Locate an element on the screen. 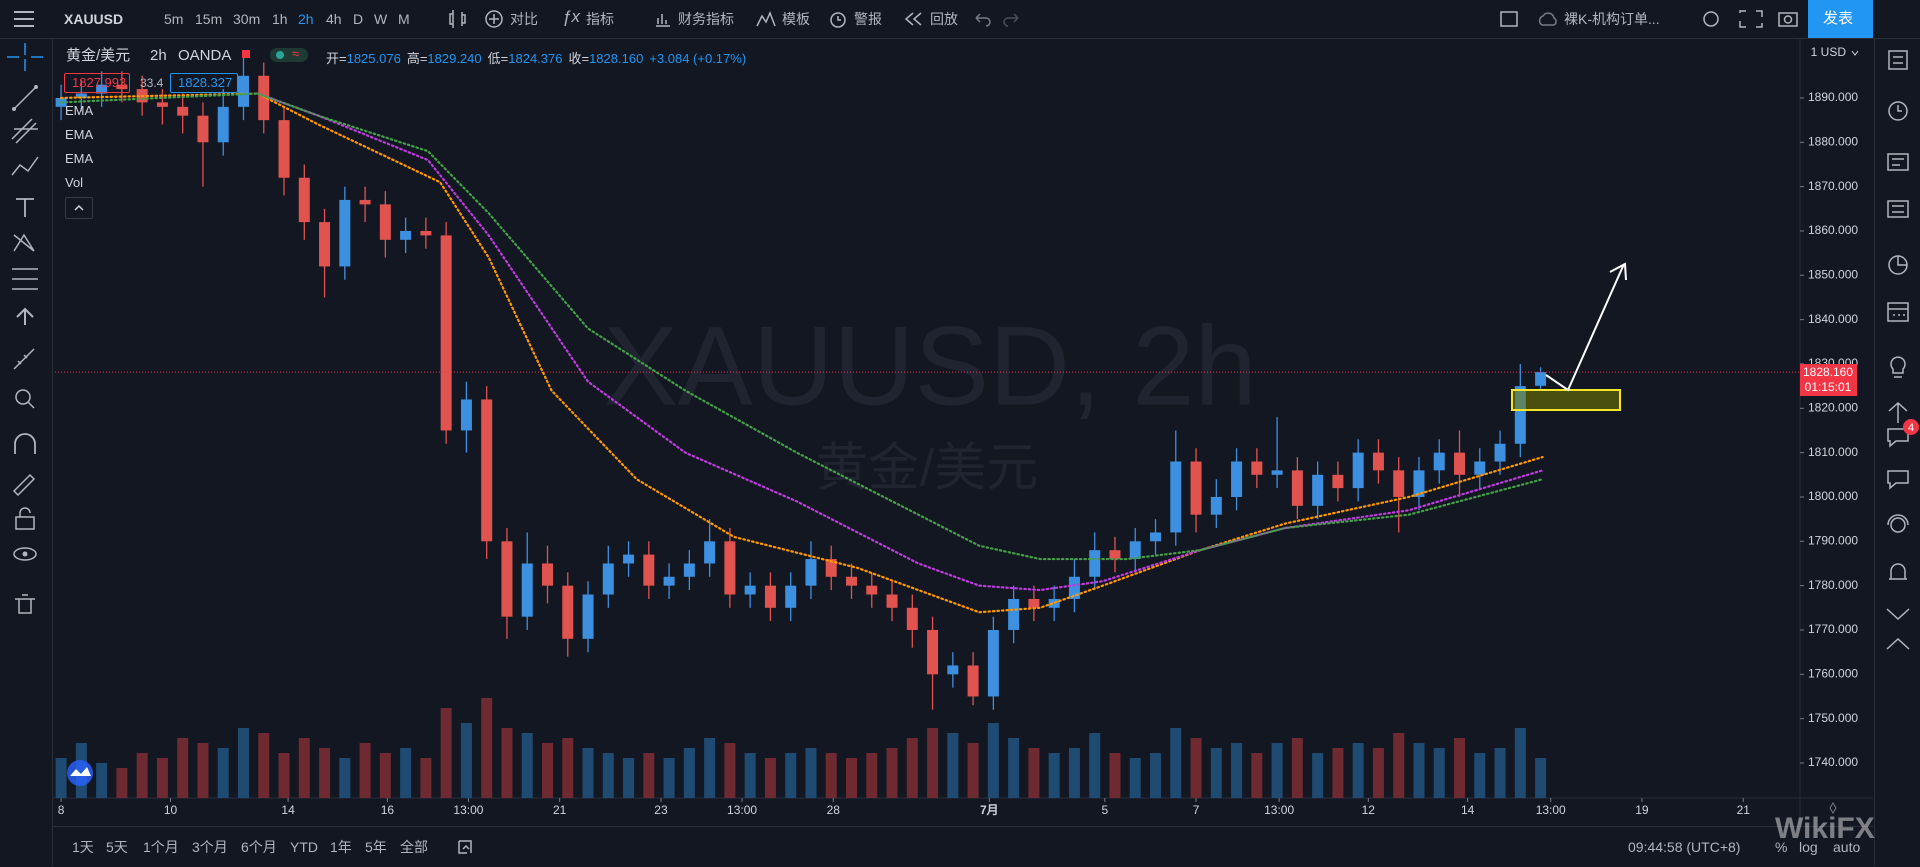 This screenshot has height=867, width=1920. range-button: YTD is located at coordinates (304, 847).